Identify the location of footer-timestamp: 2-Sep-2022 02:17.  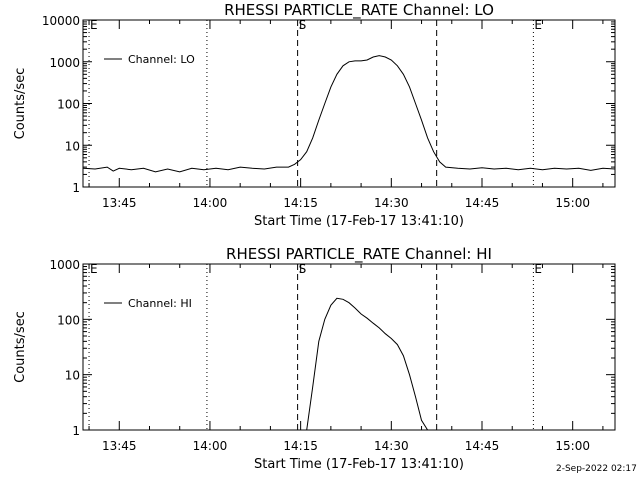
(596, 469).